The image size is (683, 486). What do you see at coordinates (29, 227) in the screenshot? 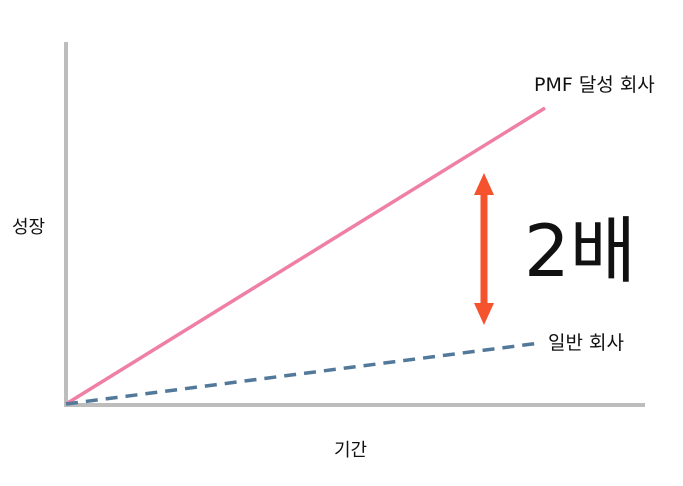
I see `y-axis-label: 성장` at bounding box center [29, 227].